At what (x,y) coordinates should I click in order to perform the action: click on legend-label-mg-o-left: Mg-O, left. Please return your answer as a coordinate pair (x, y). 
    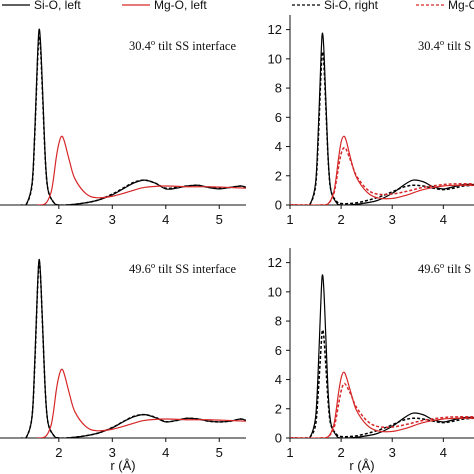
    Looking at the image, I should click on (180, 6).